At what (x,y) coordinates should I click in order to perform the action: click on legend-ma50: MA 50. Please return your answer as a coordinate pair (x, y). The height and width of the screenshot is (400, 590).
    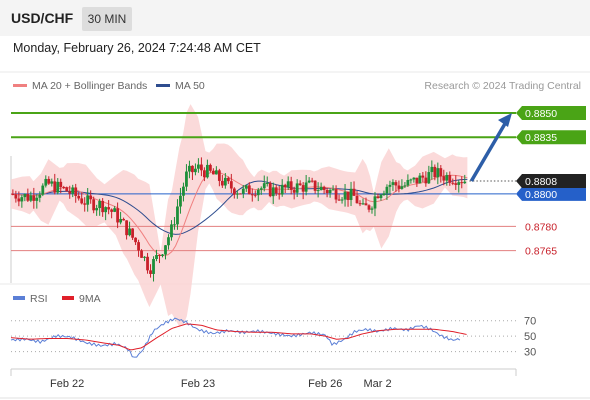
    Looking at the image, I should click on (180, 86).